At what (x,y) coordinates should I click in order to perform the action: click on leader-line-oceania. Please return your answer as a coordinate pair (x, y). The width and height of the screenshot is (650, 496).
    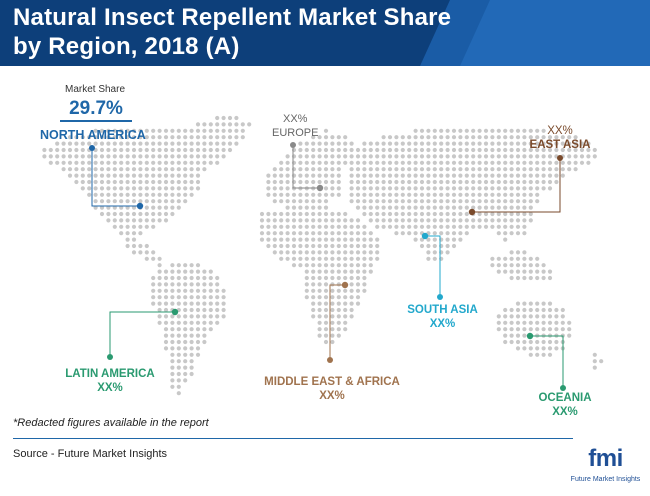
    Looking at the image, I should click on (547, 361).